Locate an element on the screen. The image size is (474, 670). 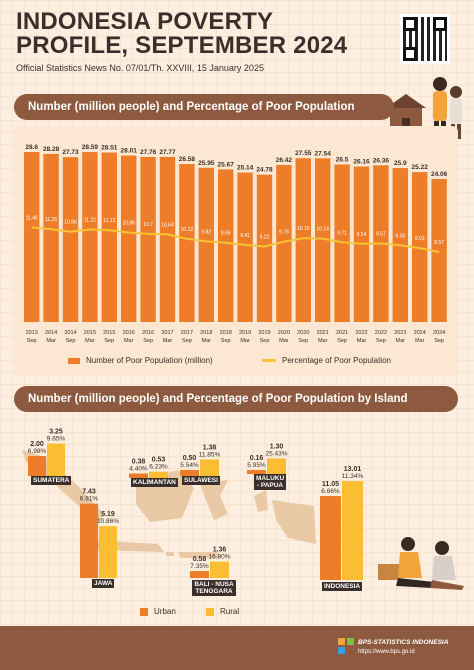
rural-value-label: 3.25 is located at coordinates (56, 432).